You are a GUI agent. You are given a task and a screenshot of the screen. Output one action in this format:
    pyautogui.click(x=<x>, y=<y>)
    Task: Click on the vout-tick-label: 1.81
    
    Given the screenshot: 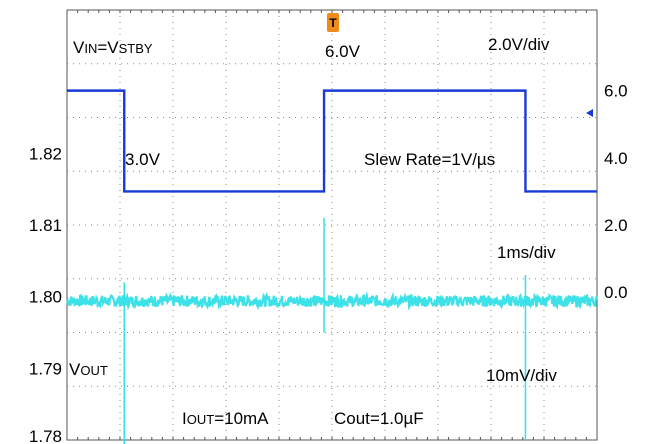 What is the action you would take?
    pyautogui.click(x=45, y=225)
    